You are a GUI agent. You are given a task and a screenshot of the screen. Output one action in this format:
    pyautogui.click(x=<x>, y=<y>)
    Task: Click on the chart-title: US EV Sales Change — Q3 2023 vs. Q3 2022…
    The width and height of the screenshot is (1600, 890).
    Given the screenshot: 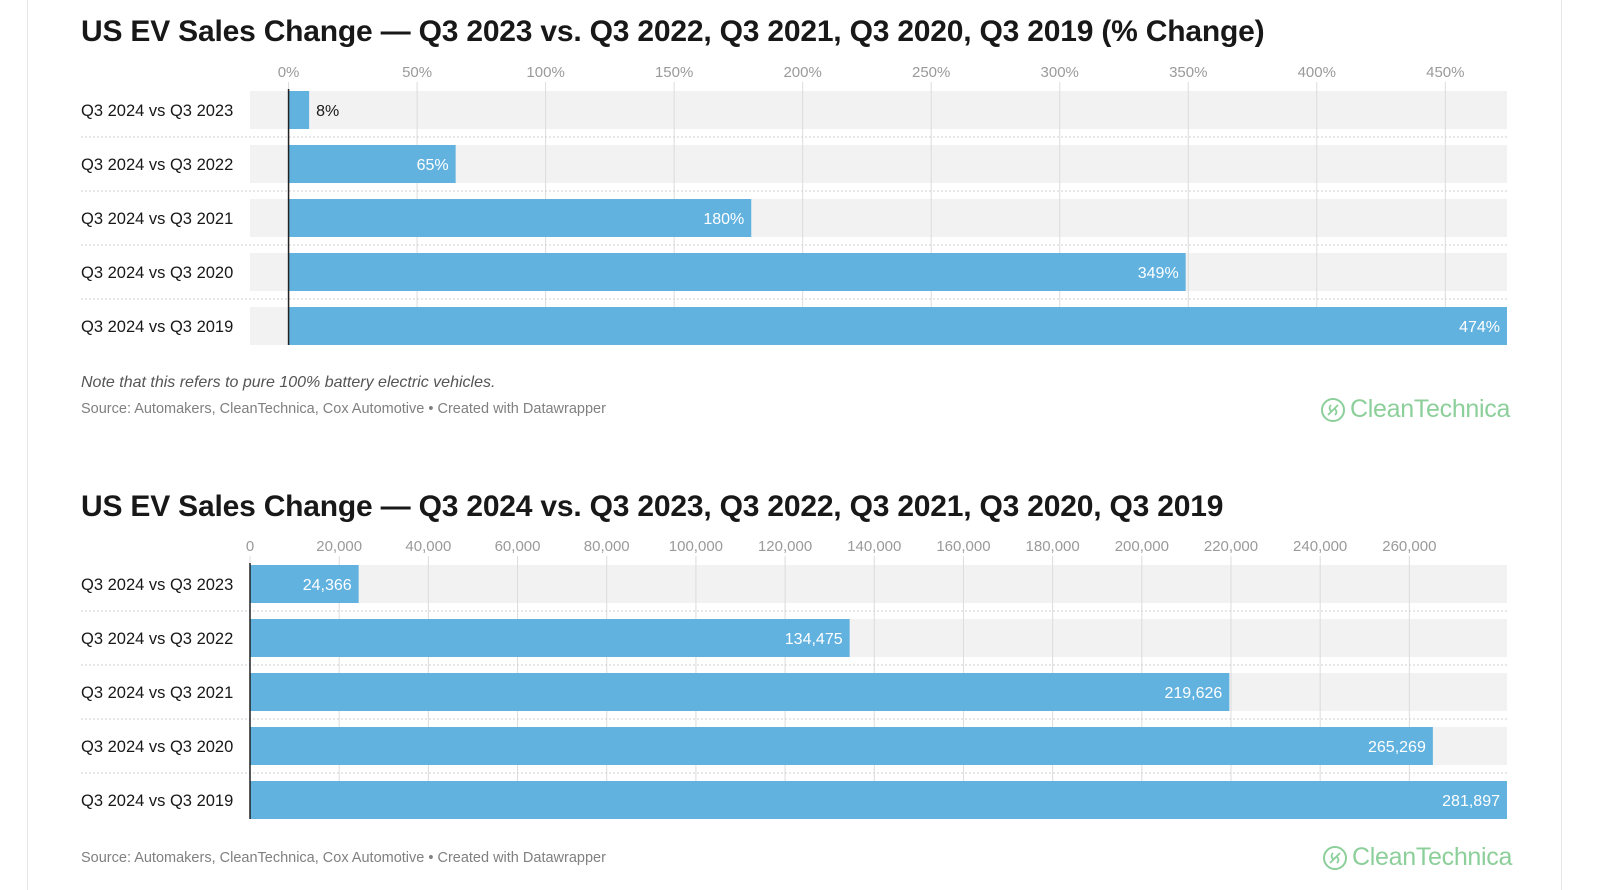 What is the action you would take?
    pyautogui.click(x=673, y=31)
    